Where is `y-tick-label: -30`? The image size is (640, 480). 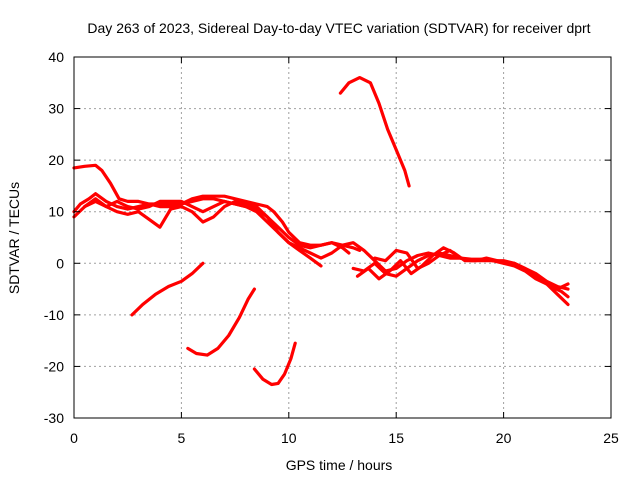 y-tick-label: -30 is located at coordinates (54, 418).